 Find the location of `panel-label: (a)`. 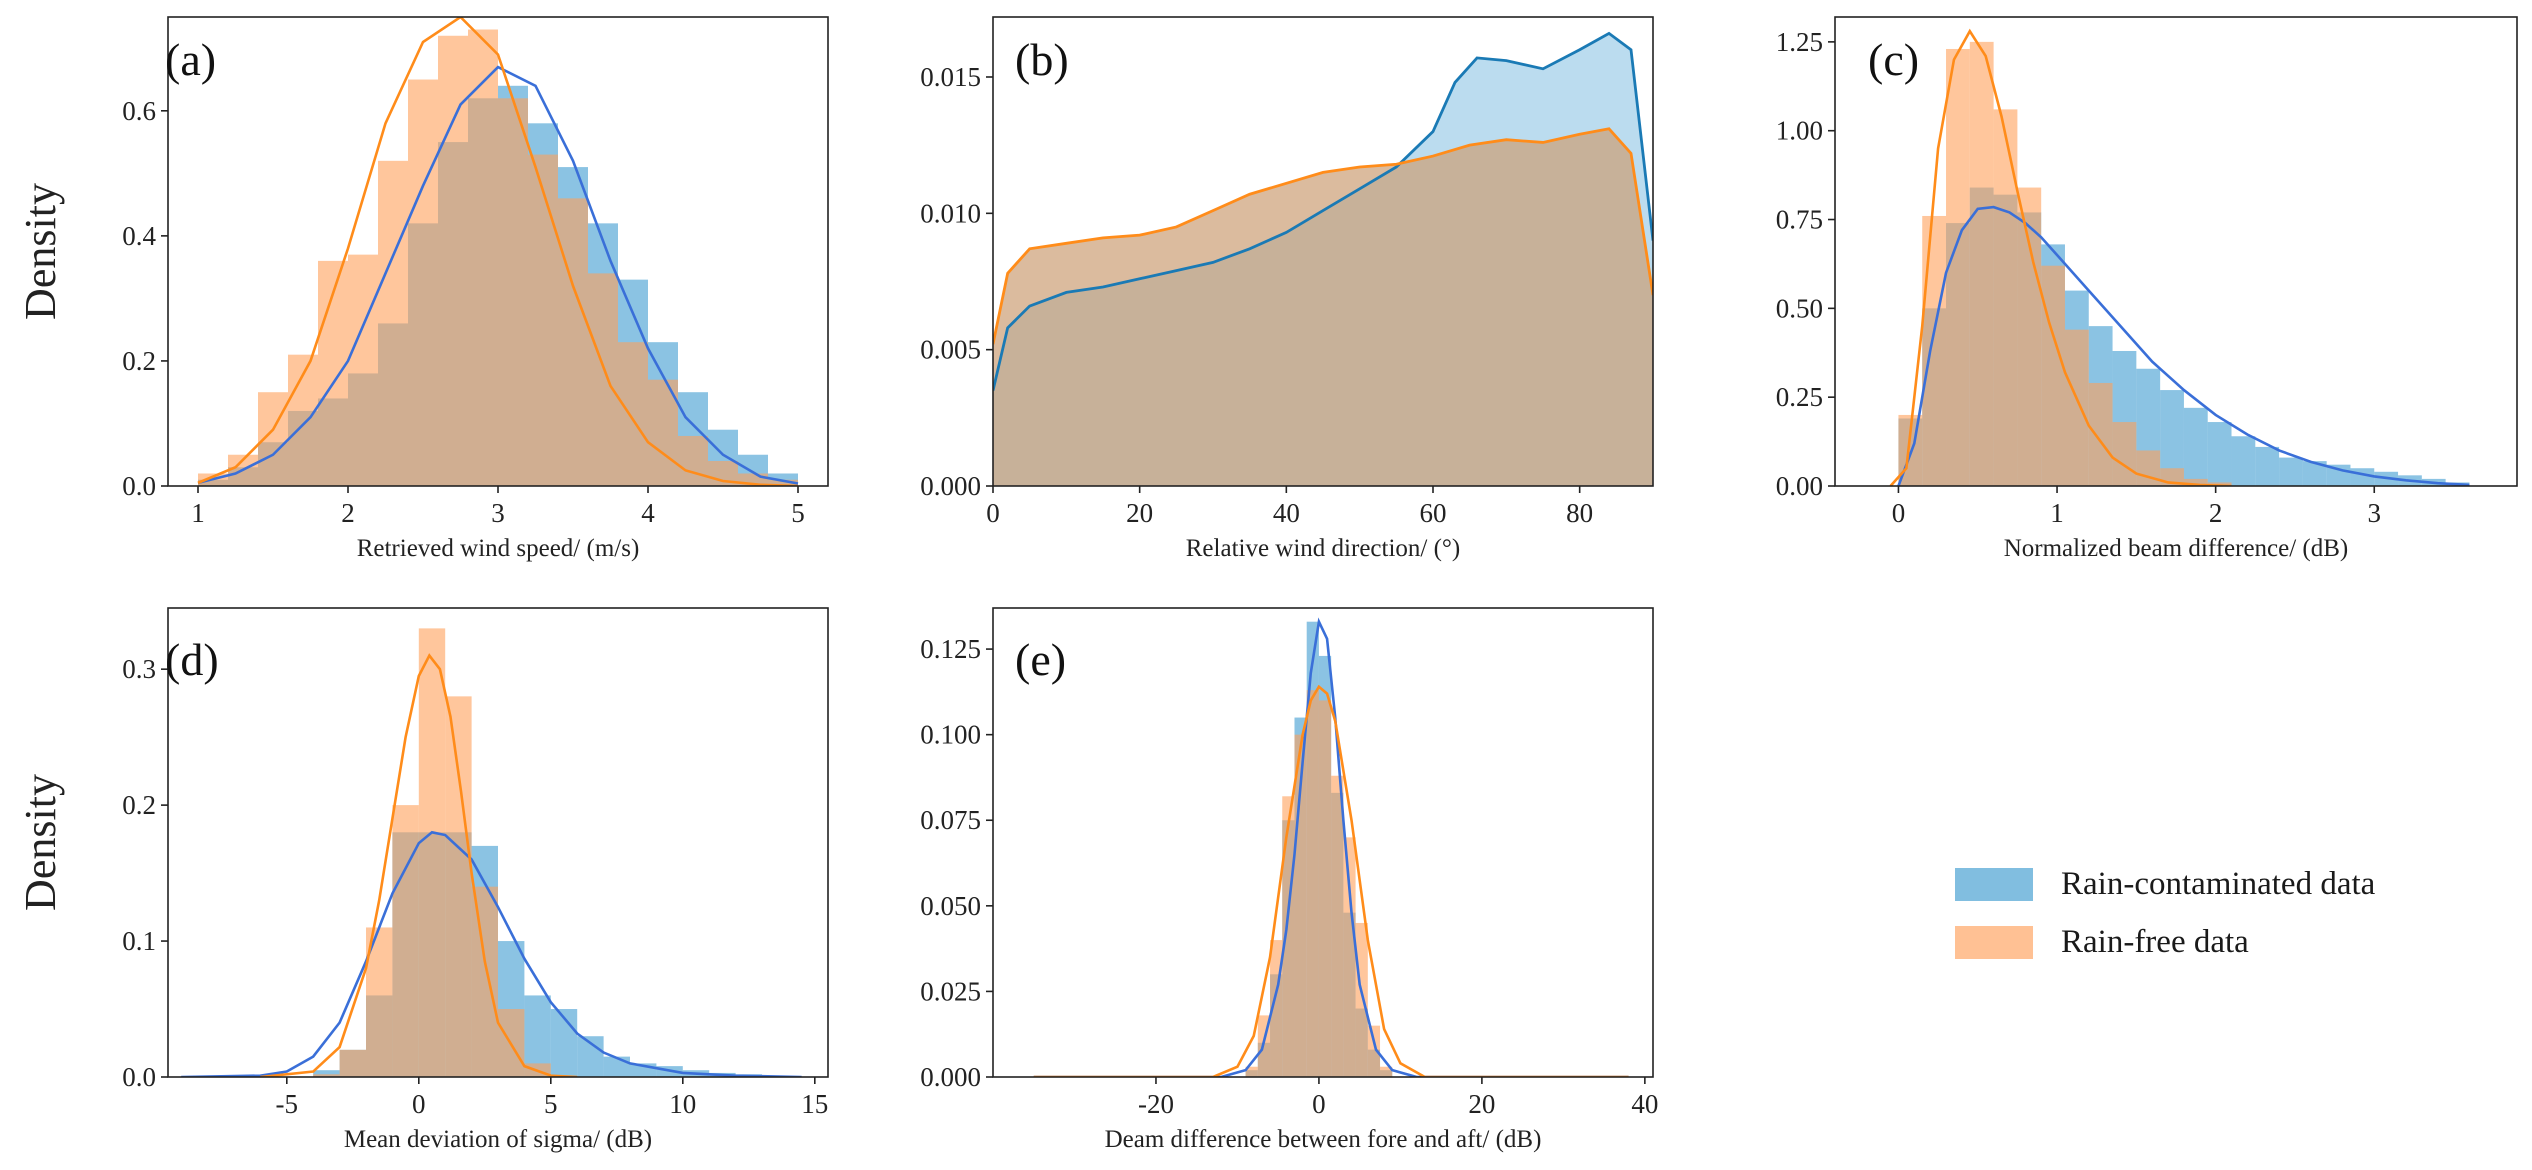

panel-label: (a) is located at coordinates (190, 59).